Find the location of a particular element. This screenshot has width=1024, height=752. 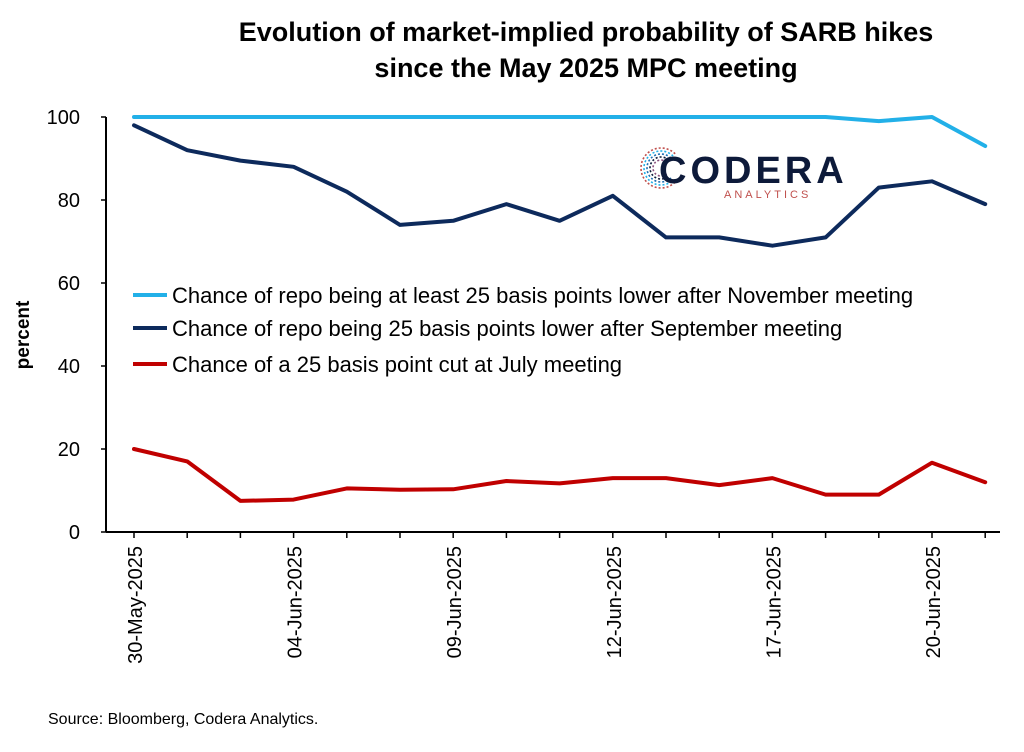

source-note: Source: Bloomberg, Codera Analytics. is located at coordinates (183, 719).